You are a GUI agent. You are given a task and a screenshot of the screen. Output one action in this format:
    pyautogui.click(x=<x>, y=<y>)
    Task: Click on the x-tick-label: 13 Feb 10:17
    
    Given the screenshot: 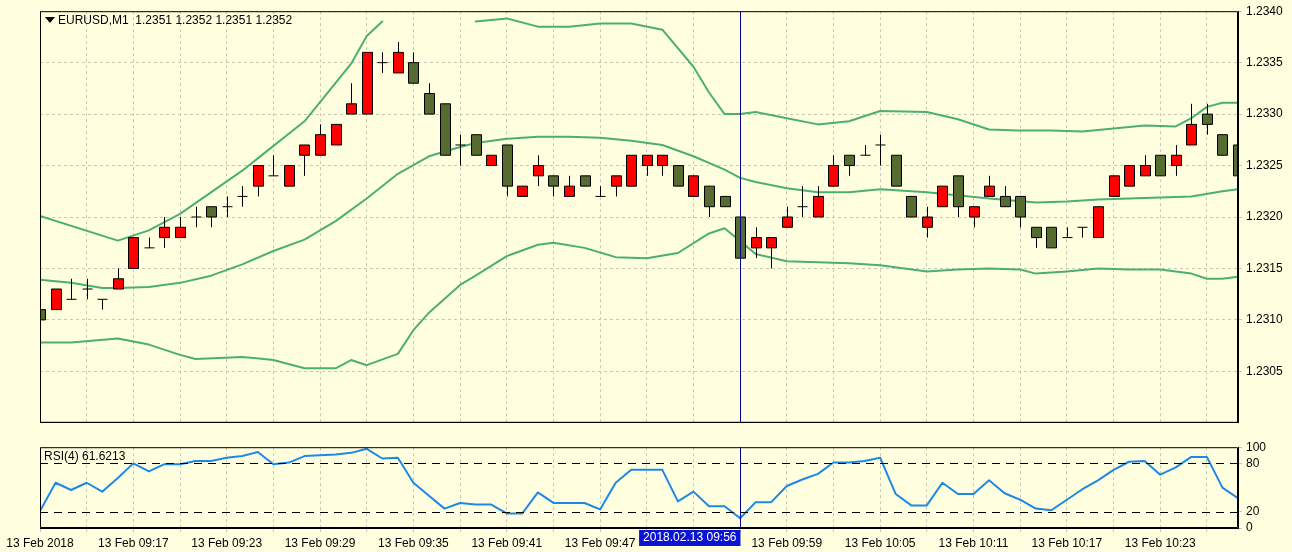 What is the action you would take?
    pyautogui.click(x=1067, y=542)
    